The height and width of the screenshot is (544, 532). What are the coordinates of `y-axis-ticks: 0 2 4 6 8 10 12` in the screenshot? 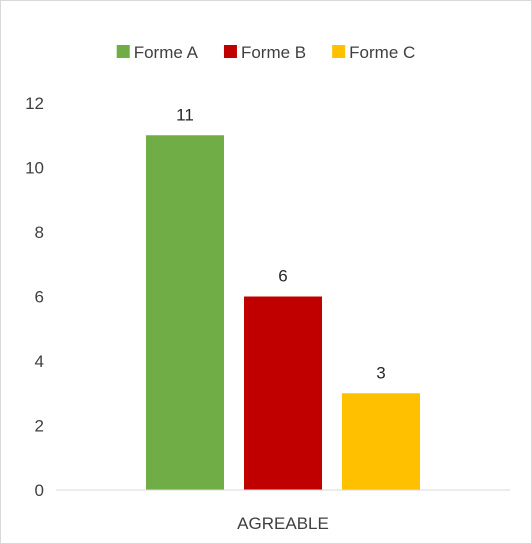 It's located at (34, 297).